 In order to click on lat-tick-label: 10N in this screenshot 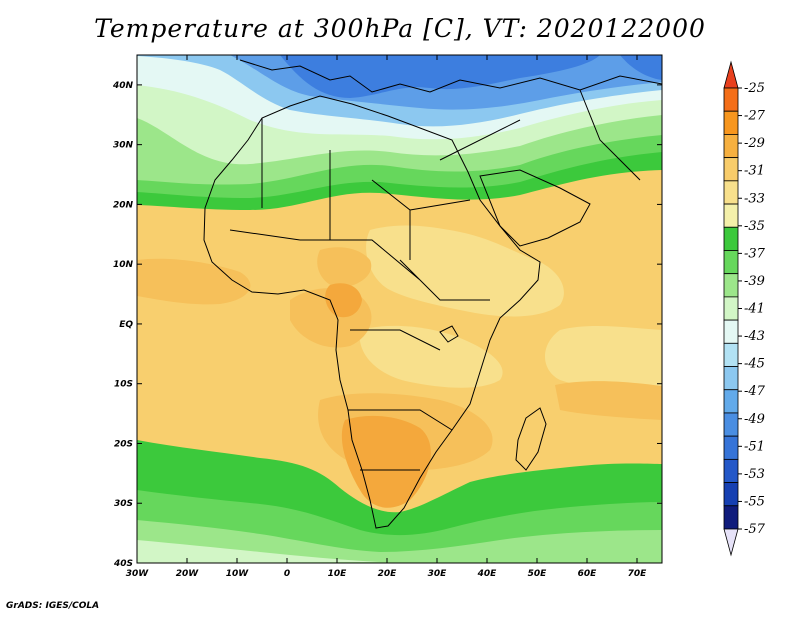, I will do `click(123, 265)`.